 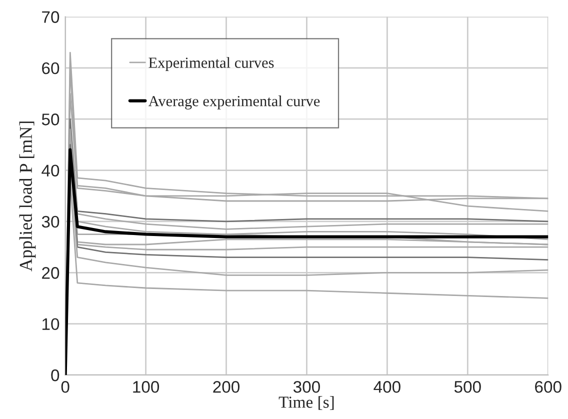 What do you see at coordinates (387, 387) in the screenshot?
I see `x-tick-label: 400` at bounding box center [387, 387].